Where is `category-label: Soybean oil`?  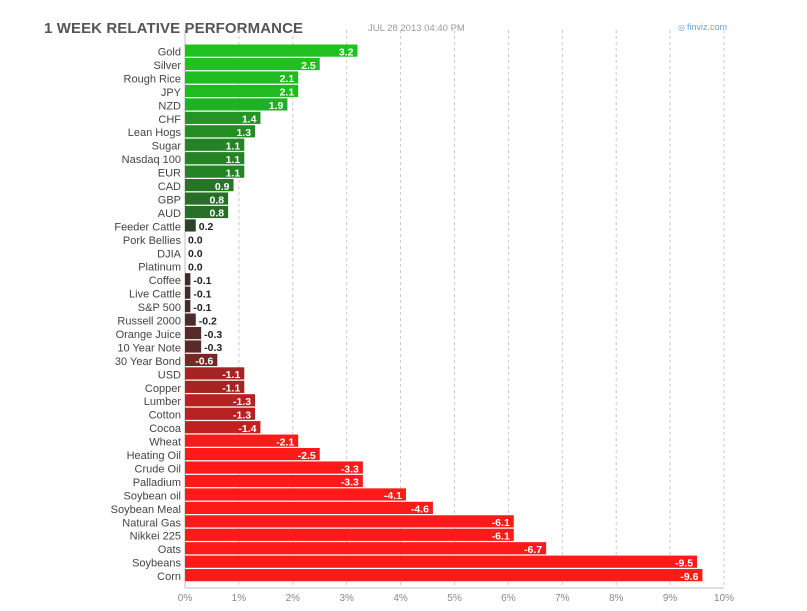
category-label: Soybean oil is located at coordinates (153, 496).